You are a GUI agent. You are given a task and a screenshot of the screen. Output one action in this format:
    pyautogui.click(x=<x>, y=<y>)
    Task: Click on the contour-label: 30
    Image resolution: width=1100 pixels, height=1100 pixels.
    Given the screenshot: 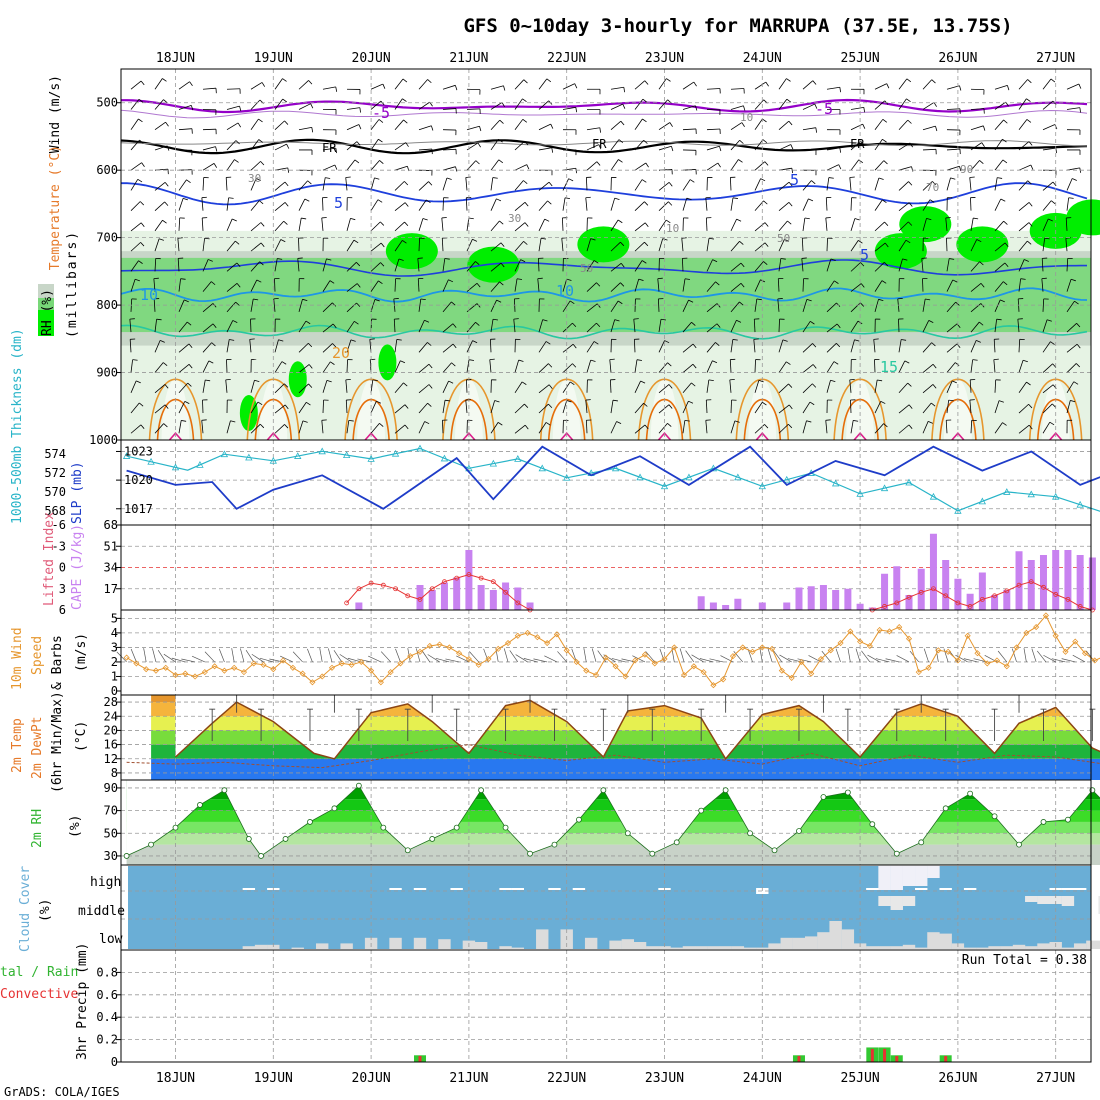 What is the action you would take?
    pyautogui.click(x=514, y=218)
    